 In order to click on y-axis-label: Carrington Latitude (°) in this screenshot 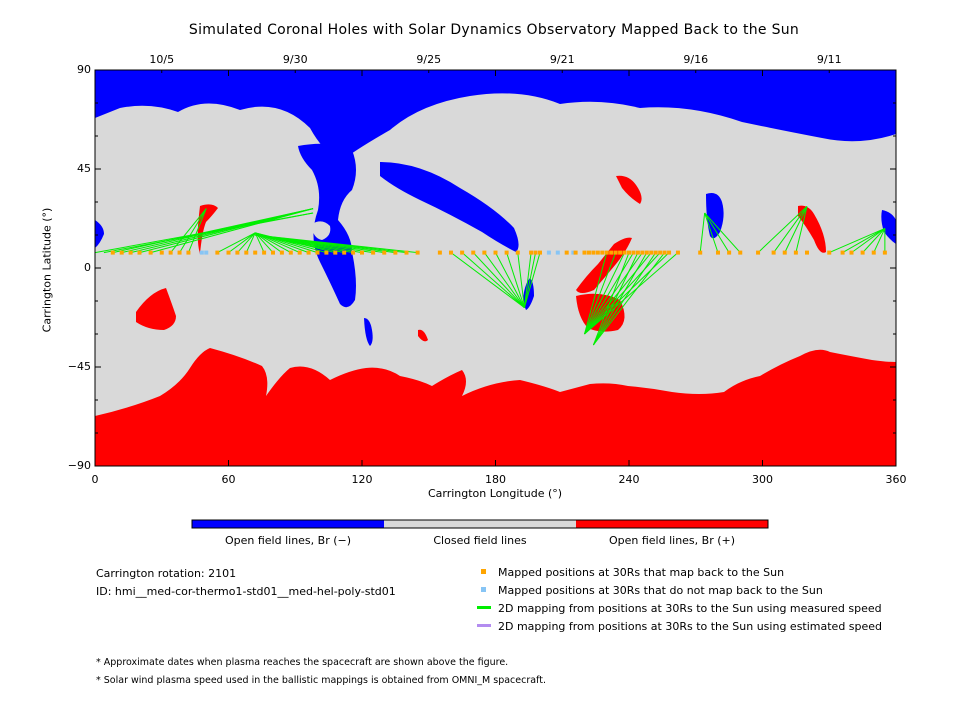, I will do `click(47, 270)`.